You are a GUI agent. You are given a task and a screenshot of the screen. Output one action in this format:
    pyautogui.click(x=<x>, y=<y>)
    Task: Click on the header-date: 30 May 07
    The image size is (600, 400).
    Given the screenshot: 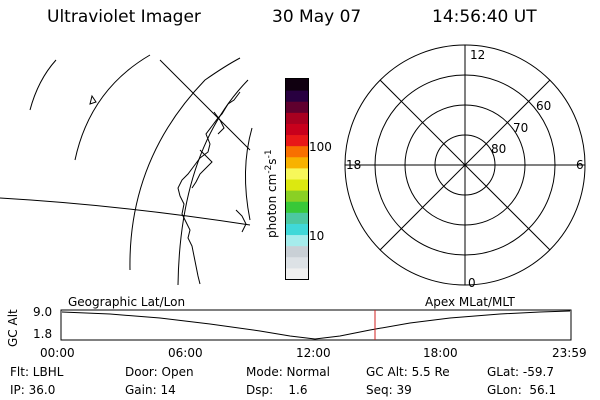 What is the action you would take?
    pyautogui.click(x=317, y=17)
    